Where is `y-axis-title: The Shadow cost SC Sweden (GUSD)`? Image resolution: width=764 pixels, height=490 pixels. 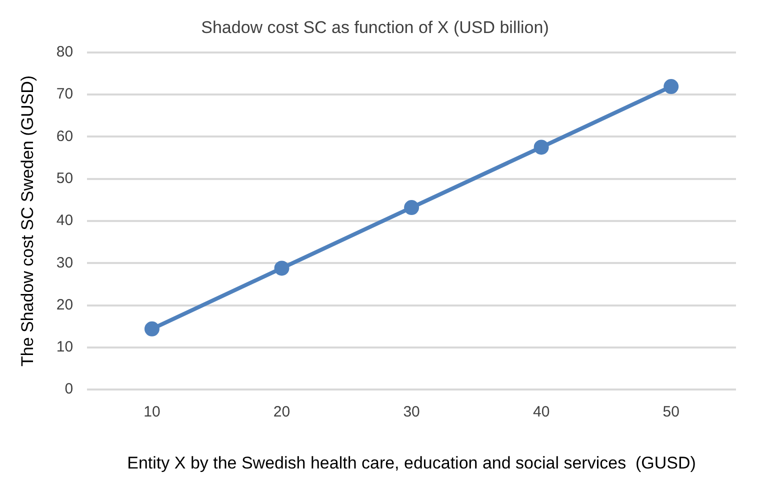 y-axis-title: The Shadow cost SC Sweden (GUSD) is located at coordinates (27, 221).